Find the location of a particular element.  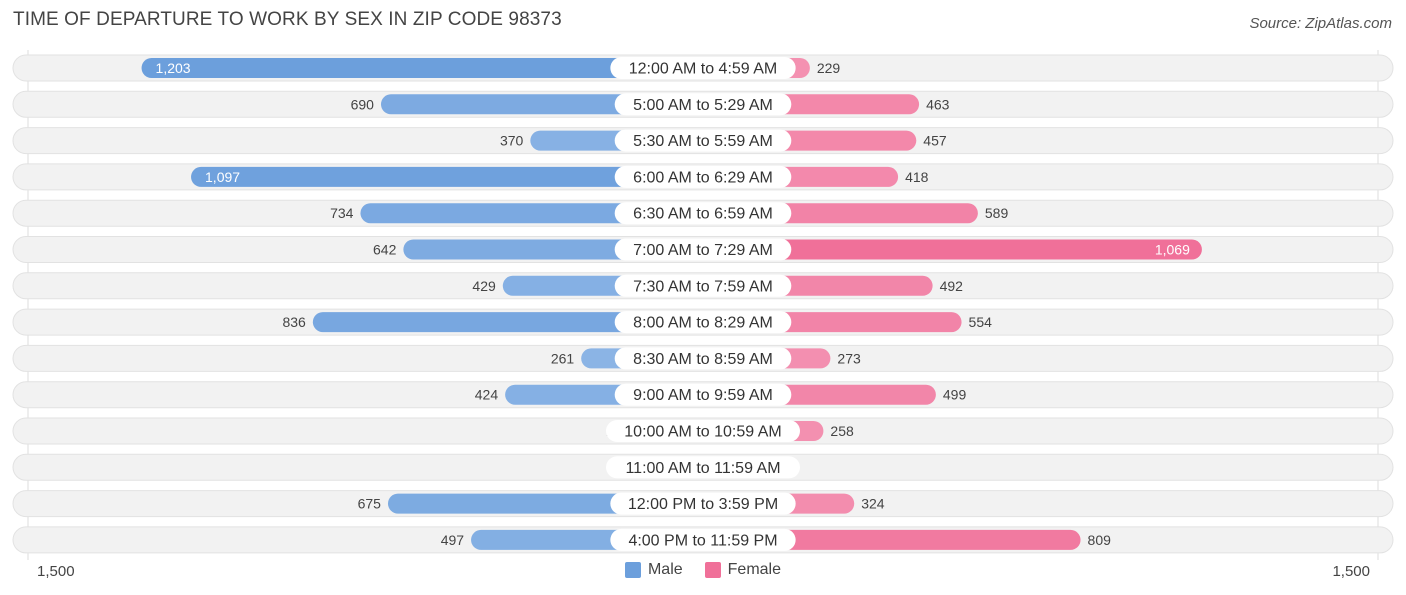

female-value-label: 492 is located at coordinates (952, 286).